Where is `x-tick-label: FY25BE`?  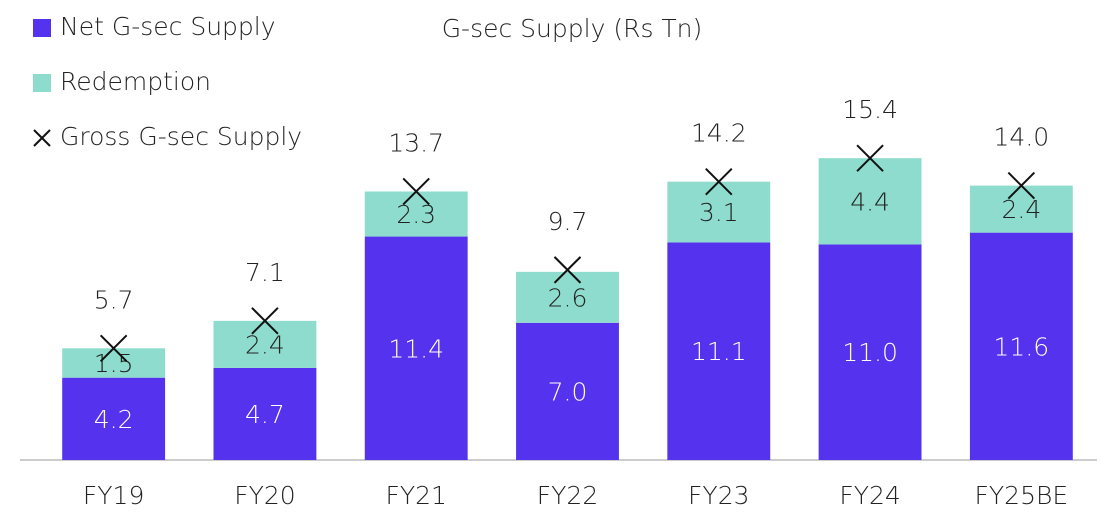 x-tick-label: FY25BE is located at coordinates (1022, 495).